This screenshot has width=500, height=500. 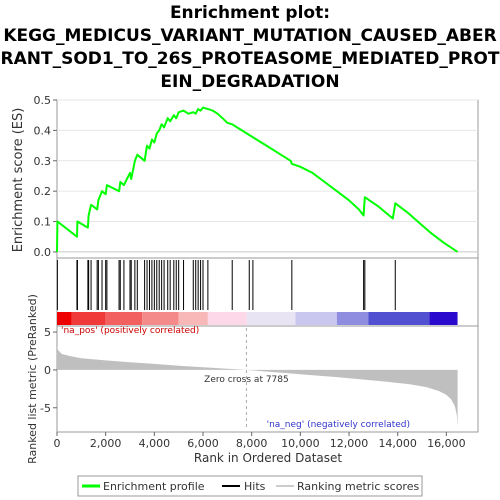 I want to click on rank-y-tick-label: 0, so click(x=47, y=370).